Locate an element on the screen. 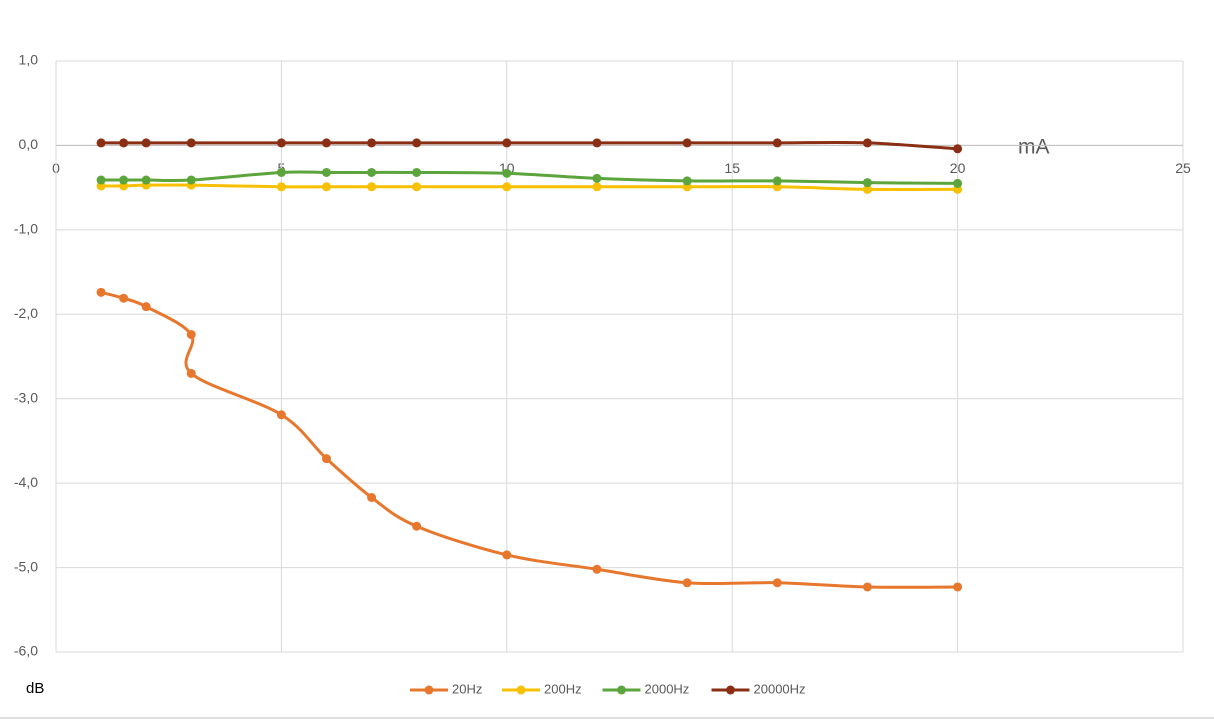  y-tick-label: -2,0 is located at coordinates (26, 313).